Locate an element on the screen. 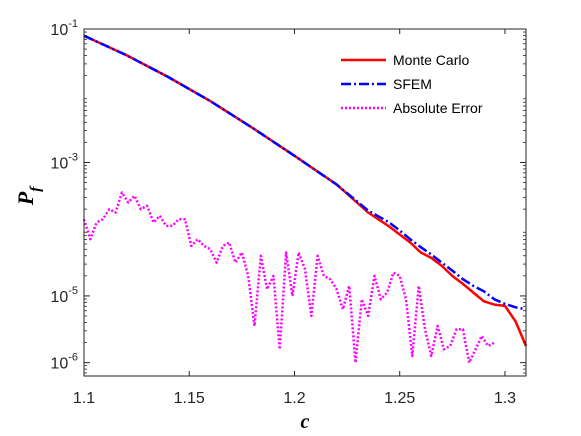 The height and width of the screenshot is (436, 581). y-tick-label: 10⁻³ is located at coordinates (64, 161).